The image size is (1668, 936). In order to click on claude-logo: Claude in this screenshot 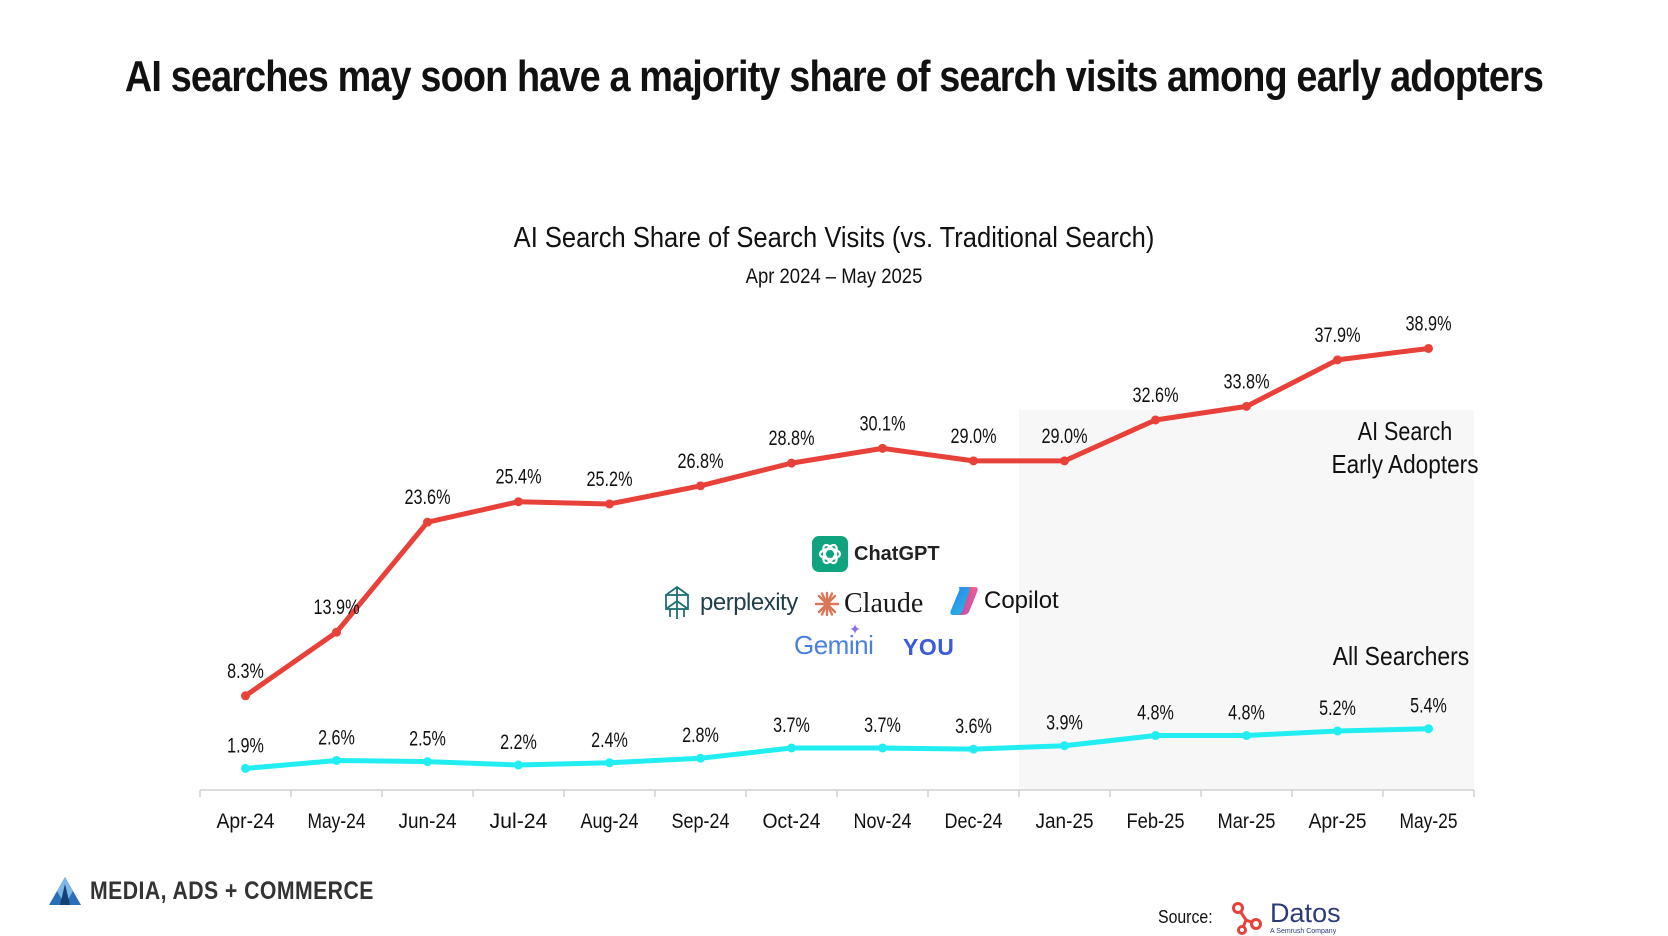, I will do `click(868, 604)`.